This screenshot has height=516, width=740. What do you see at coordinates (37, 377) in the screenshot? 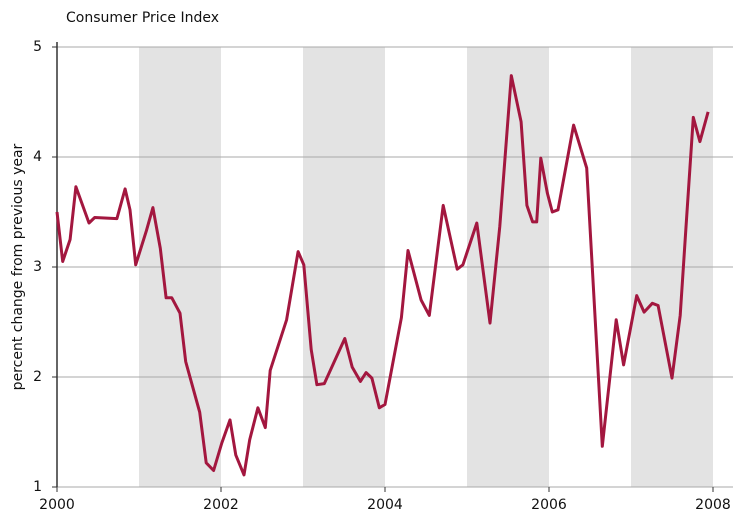
I see `y-tick-label: 2` at bounding box center [37, 377].